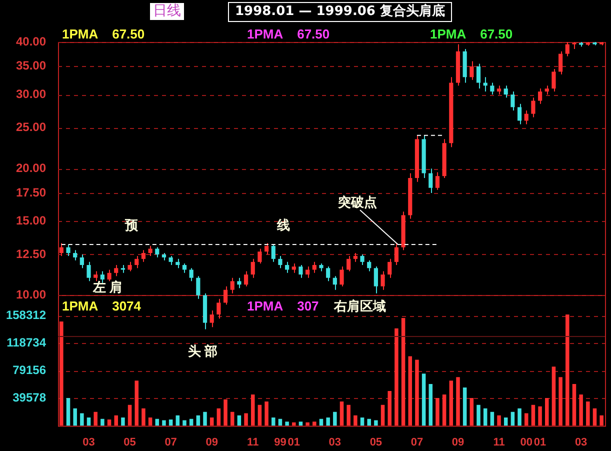 The width and height of the screenshot is (611, 451). I want to click on x-tick-label: 03, so click(88, 442).